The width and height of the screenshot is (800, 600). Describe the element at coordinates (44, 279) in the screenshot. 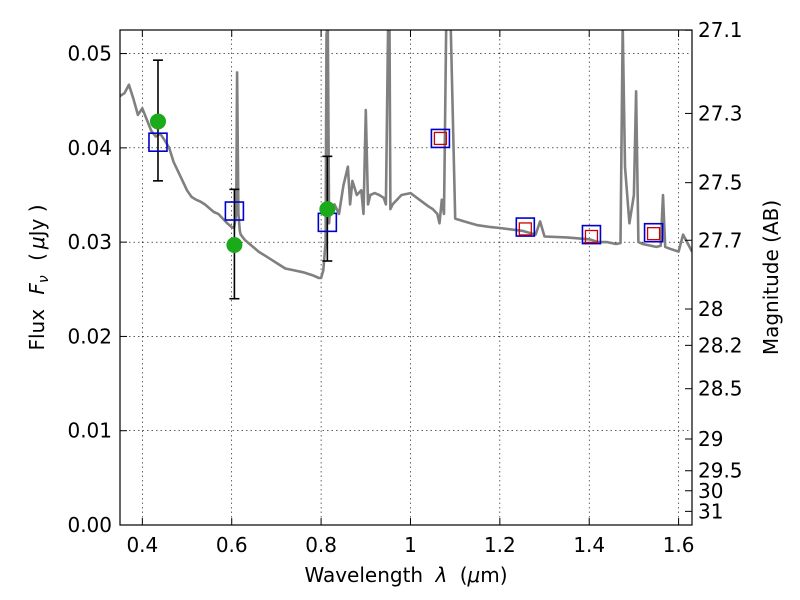

I see `y-axis-label-symbol-sub: ν` at that location.